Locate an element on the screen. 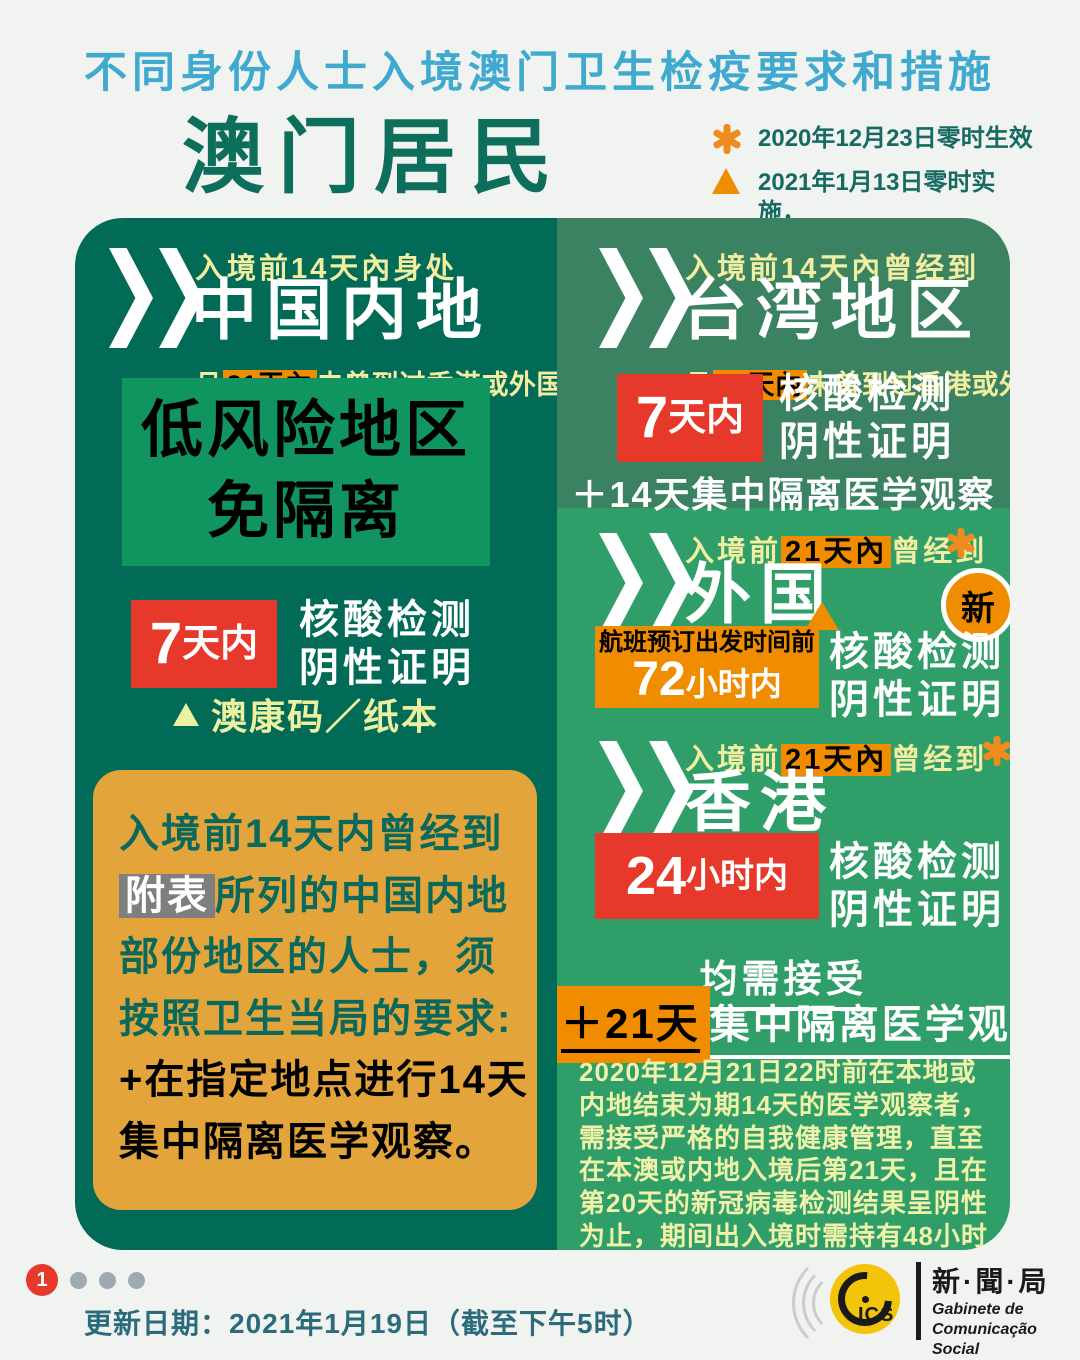 The image size is (1080, 1360). mainland-eyebrow: 入境前14天內身处 is located at coordinates (326, 269).